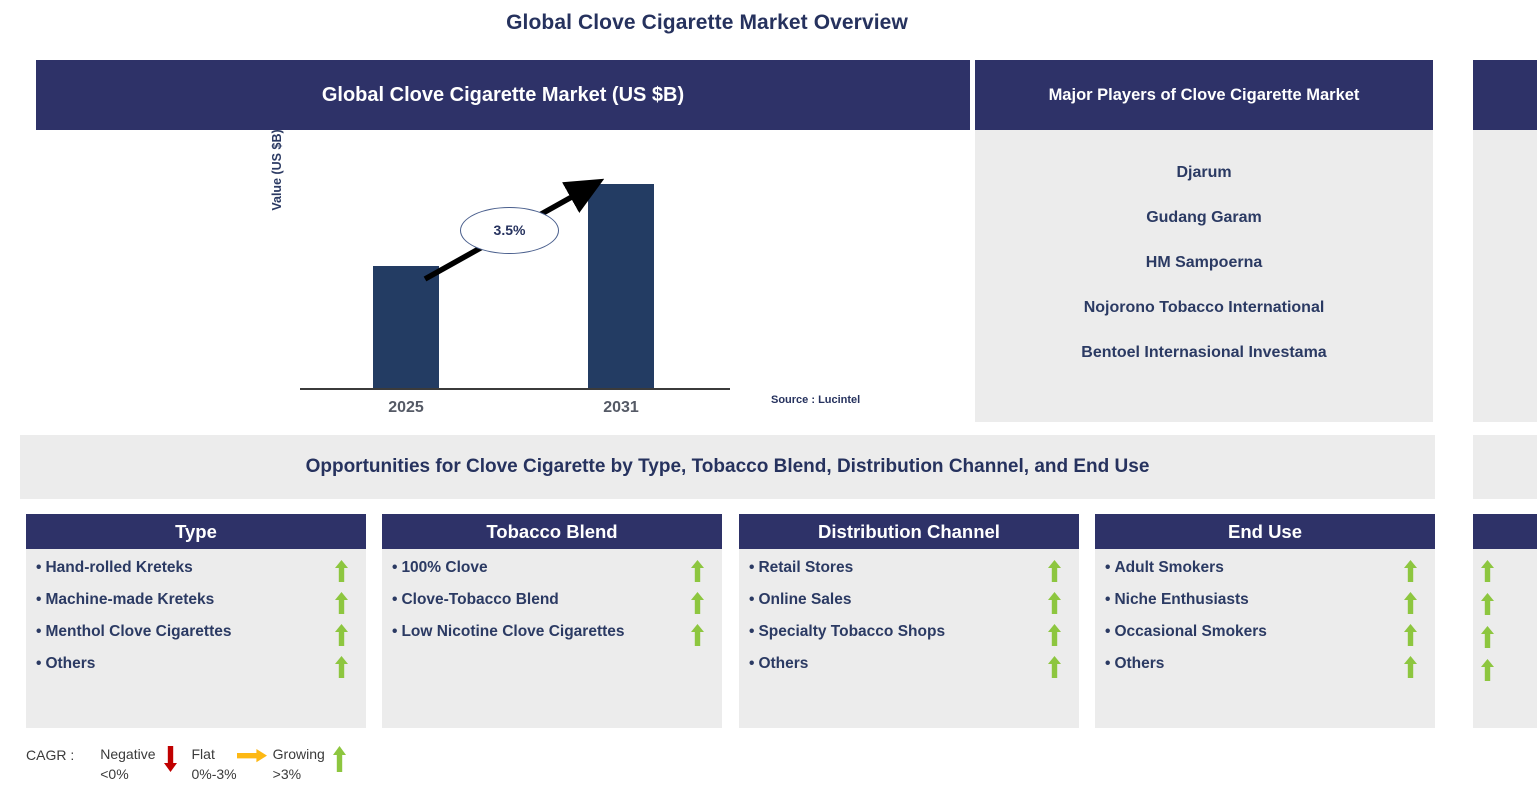 The width and height of the screenshot is (1537, 812). What do you see at coordinates (1181, 599) in the screenshot?
I see `list-item-text: Niche Enthusiasts` at bounding box center [1181, 599].